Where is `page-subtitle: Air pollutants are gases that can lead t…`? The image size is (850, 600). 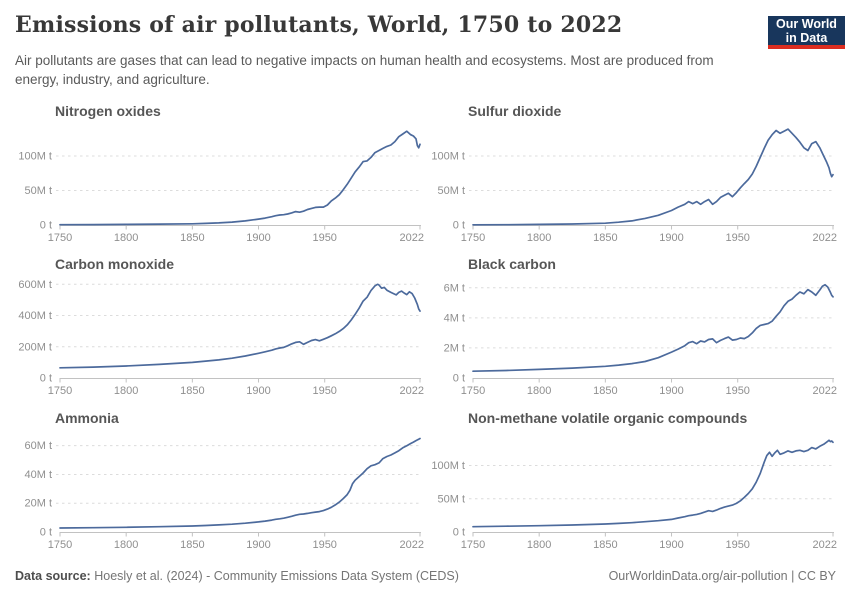 page-subtitle: Air pollutants are gases that can lead t… is located at coordinates (364, 70).